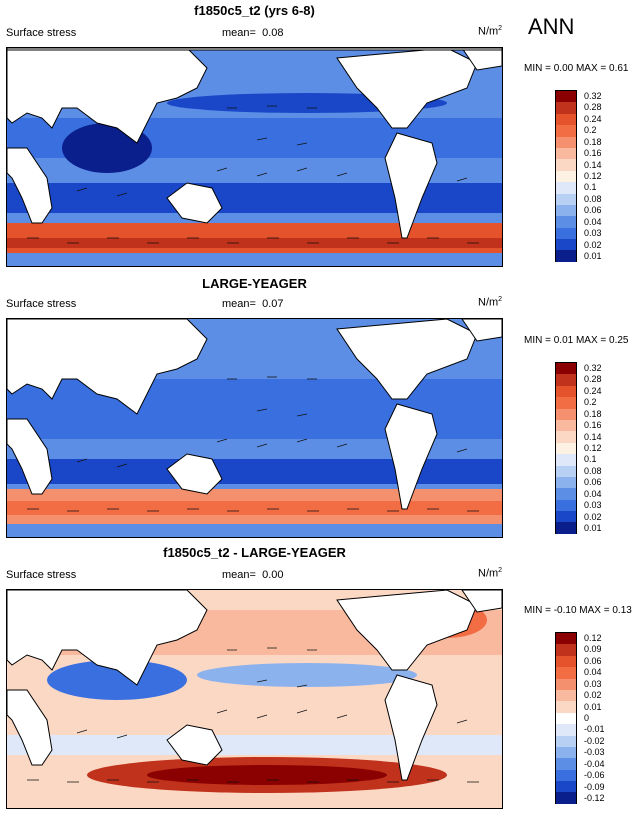 This screenshot has width=643, height=817. Describe the element at coordinates (253, 304) in the screenshot. I see `panel-2-mean: mean= 0.07` at that location.